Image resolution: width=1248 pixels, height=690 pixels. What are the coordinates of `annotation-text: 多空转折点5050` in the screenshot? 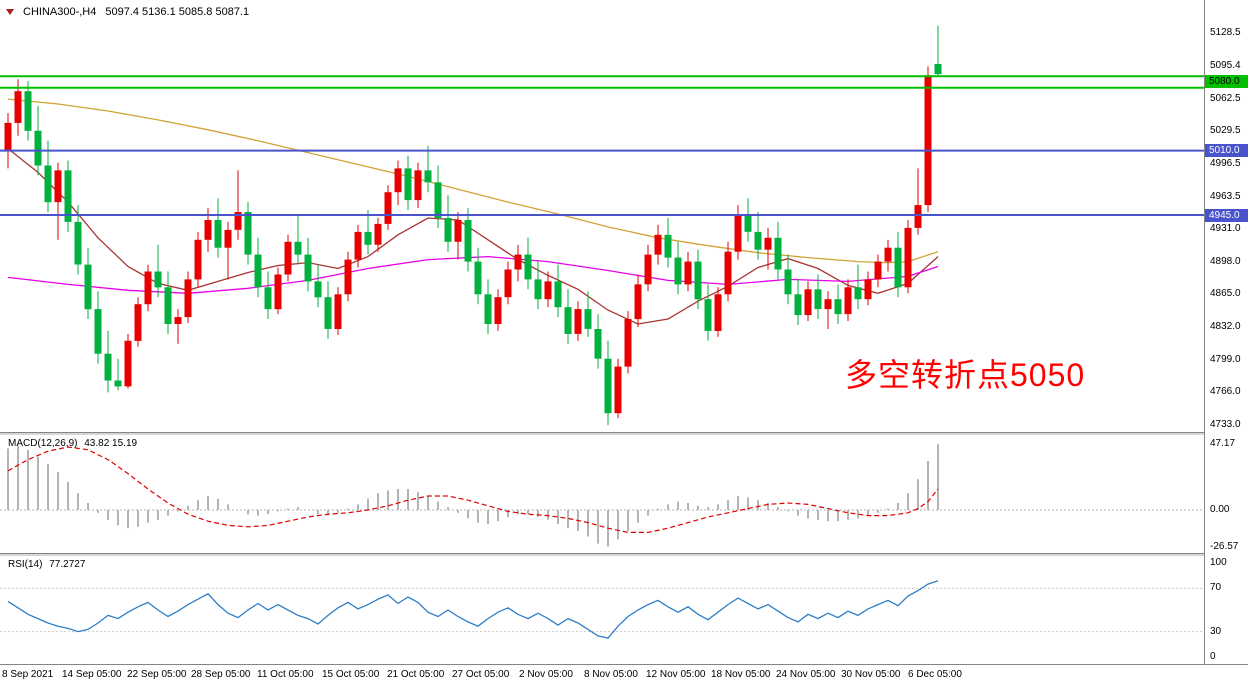 It's located at (965, 375).